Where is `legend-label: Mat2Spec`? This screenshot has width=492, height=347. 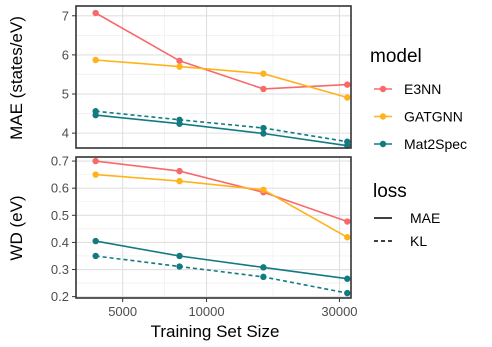 legend-label: Mat2Spec is located at coordinates (435, 144).